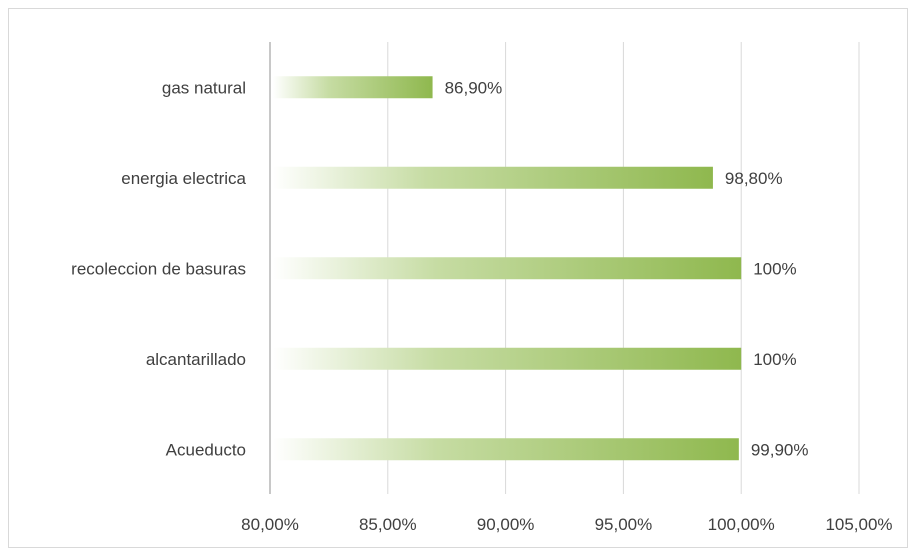 The height and width of the screenshot is (556, 916). What do you see at coordinates (388, 524) in the screenshot?
I see `x-tick-label: 85,00%` at bounding box center [388, 524].